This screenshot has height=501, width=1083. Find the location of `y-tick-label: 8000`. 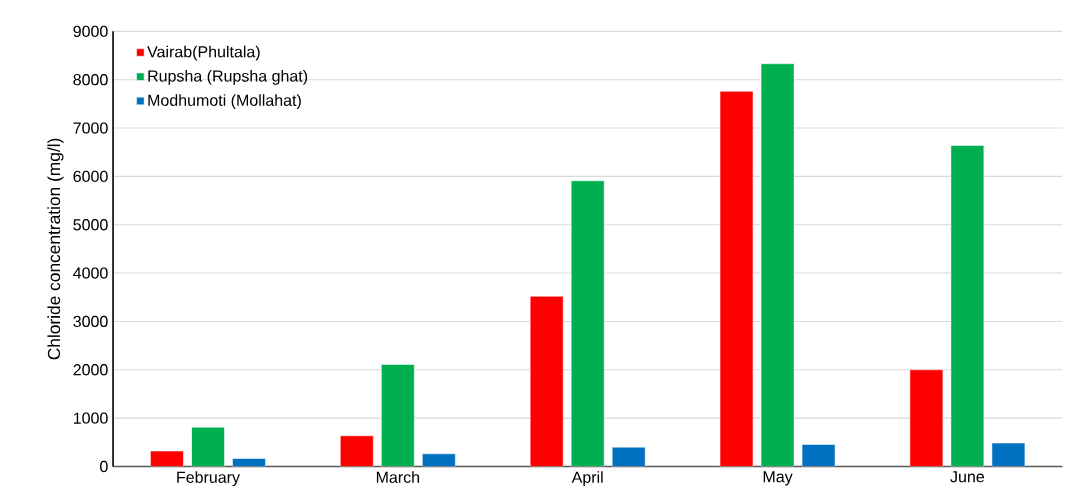

y-tick-label: 8000 is located at coordinates (90, 79).